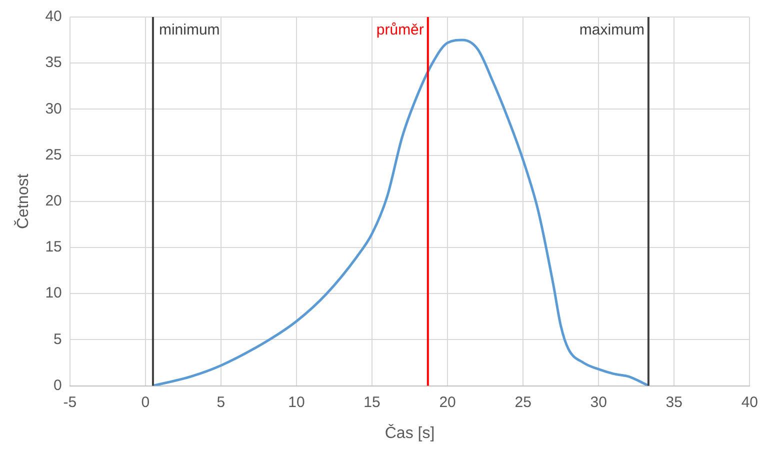  What do you see at coordinates (189, 30) in the screenshot?
I see `ref-line-label: minimum` at bounding box center [189, 30].